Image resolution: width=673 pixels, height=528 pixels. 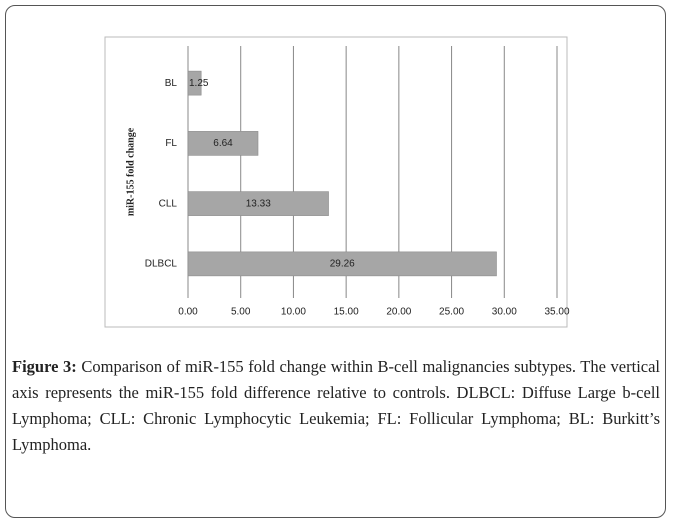 I want to click on data-label: 1.25, so click(x=199, y=83).